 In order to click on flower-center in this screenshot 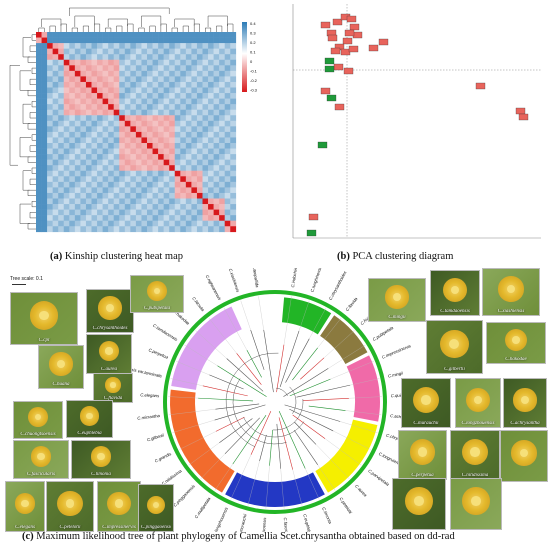, I will do `click(44, 315)`.